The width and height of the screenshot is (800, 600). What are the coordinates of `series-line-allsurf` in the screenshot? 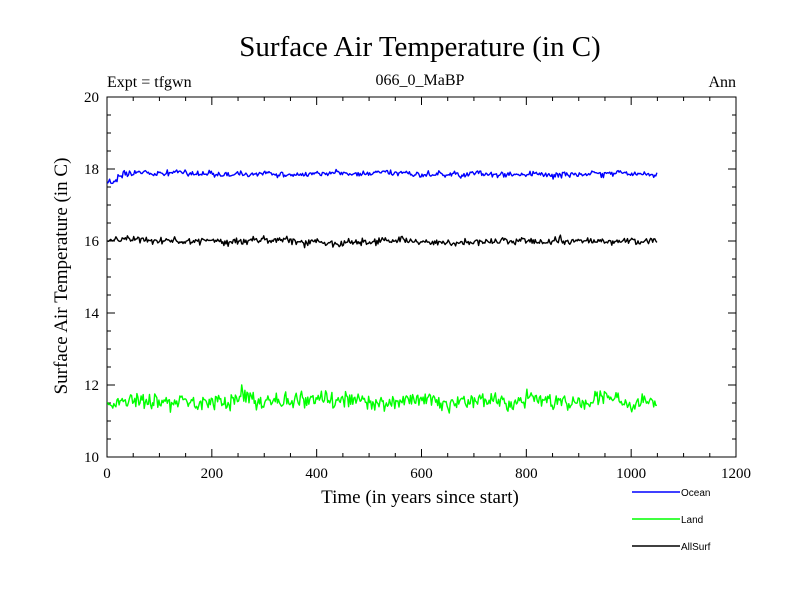 It's located at (382, 241).